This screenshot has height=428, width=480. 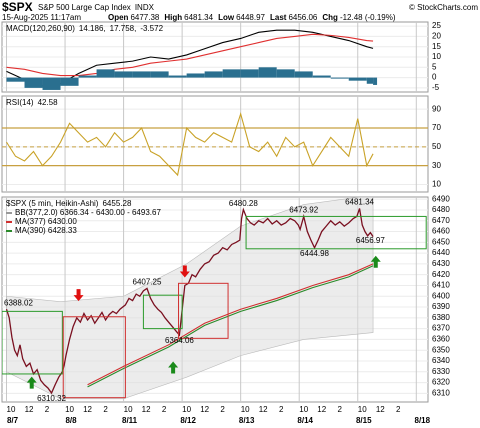 I want to click on index-name: S&P 500 Large Cap Index, so click(x=84, y=7).